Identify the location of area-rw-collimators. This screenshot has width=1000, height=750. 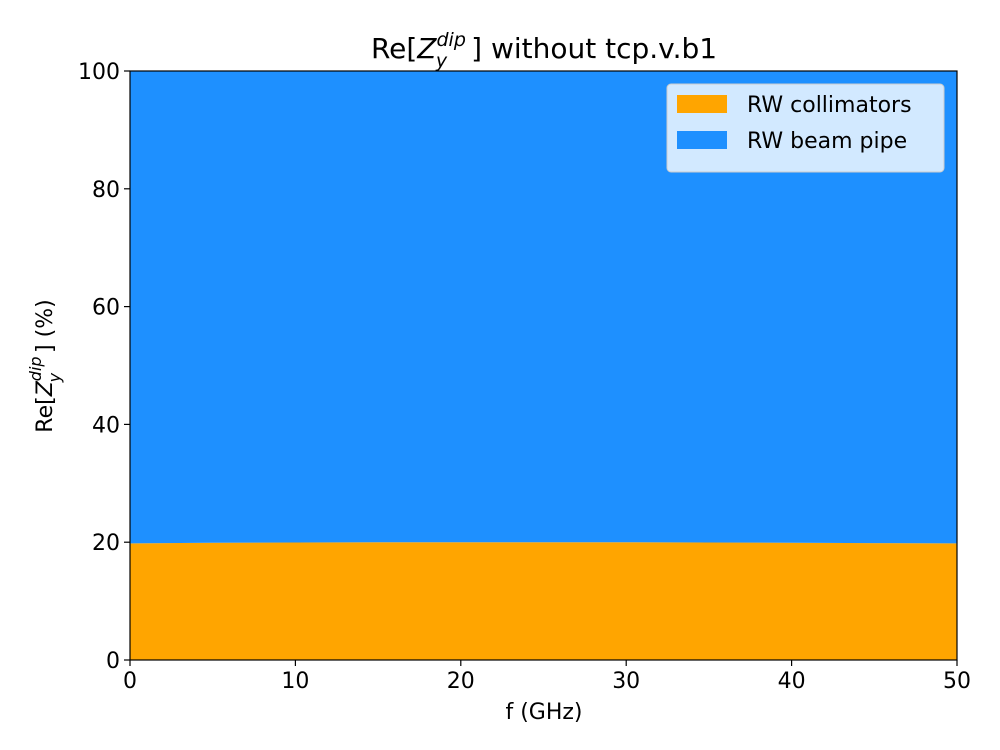
(543, 601).